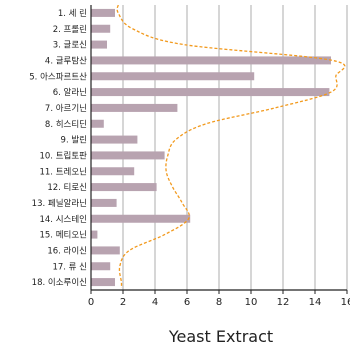 This screenshot has width=350, height=352. What do you see at coordinates (219, 302) in the screenshot?
I see `x-tick-label: 8` at bounding box center [219, 302].